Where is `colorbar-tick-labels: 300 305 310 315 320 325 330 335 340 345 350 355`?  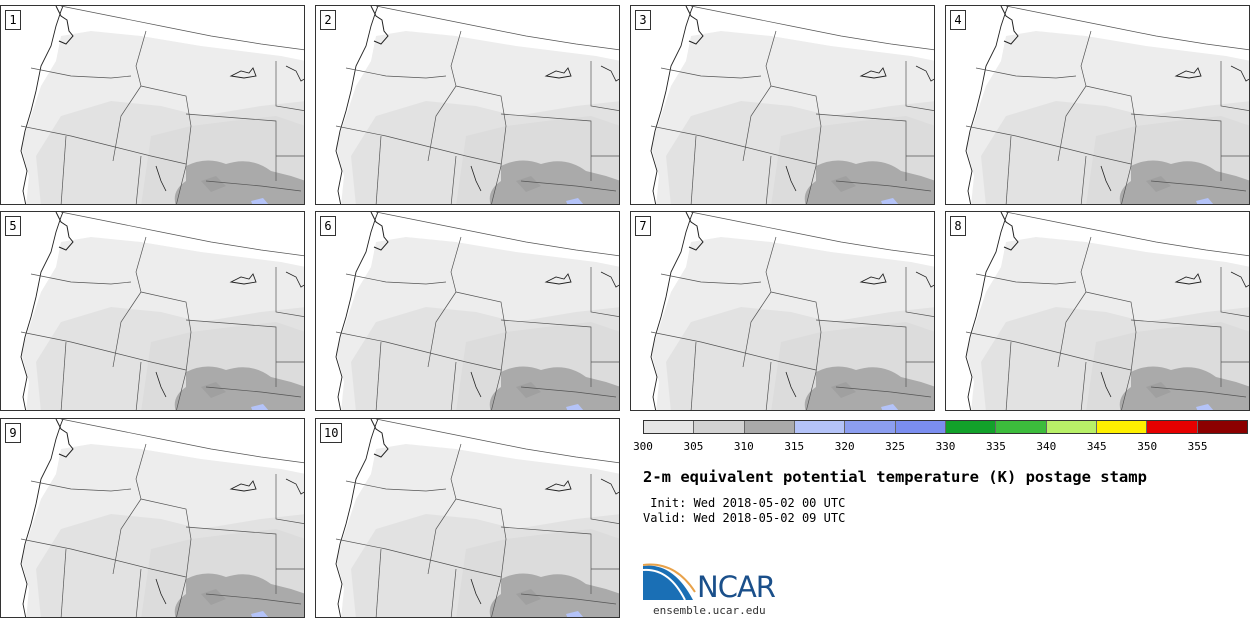 colorbar-tick-labels: 300 305 310 315 320 325 330 335 340 345 350 355 is located at coordinates (940, 447).